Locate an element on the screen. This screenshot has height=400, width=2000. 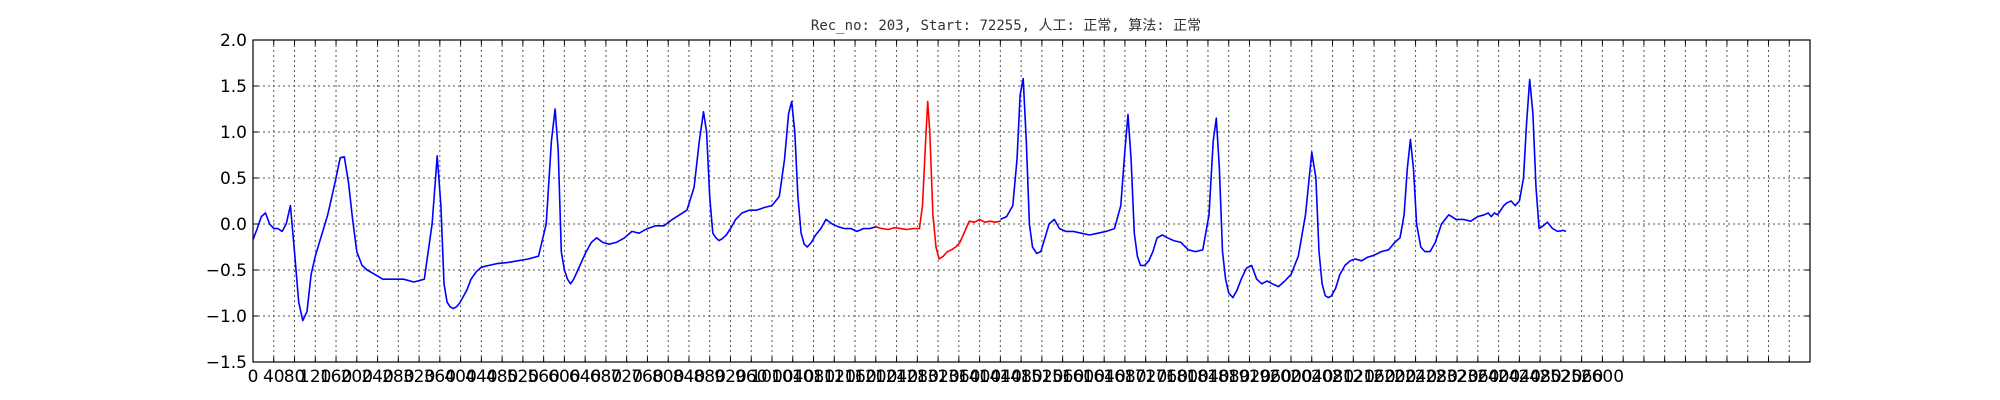
x-tick-label: 2360 is located at coordinates (1477, 377).